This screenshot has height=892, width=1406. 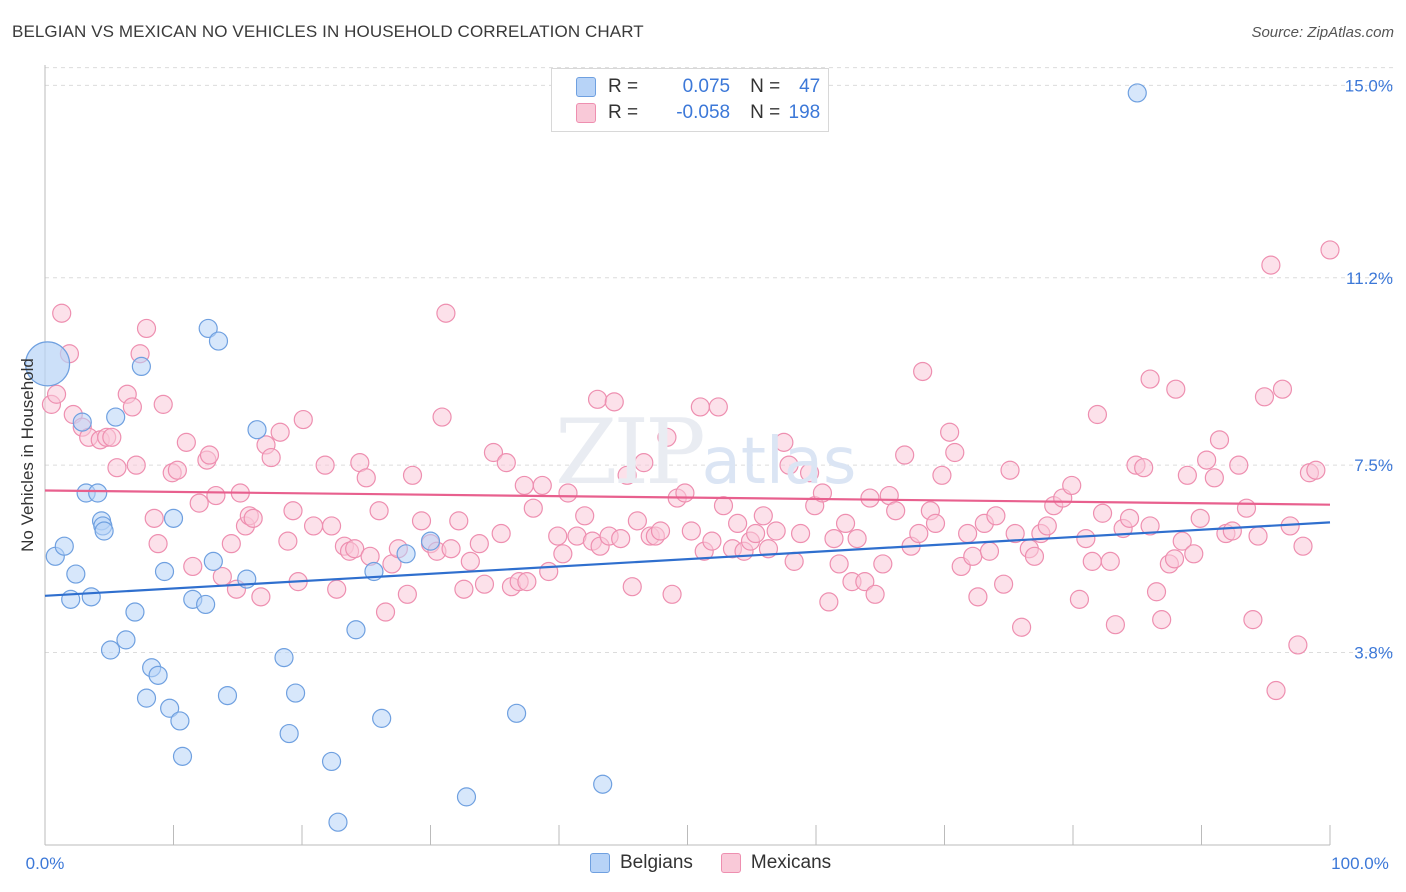 I want to click on watermark-atlas: atlas, so click(x=779, y=462).